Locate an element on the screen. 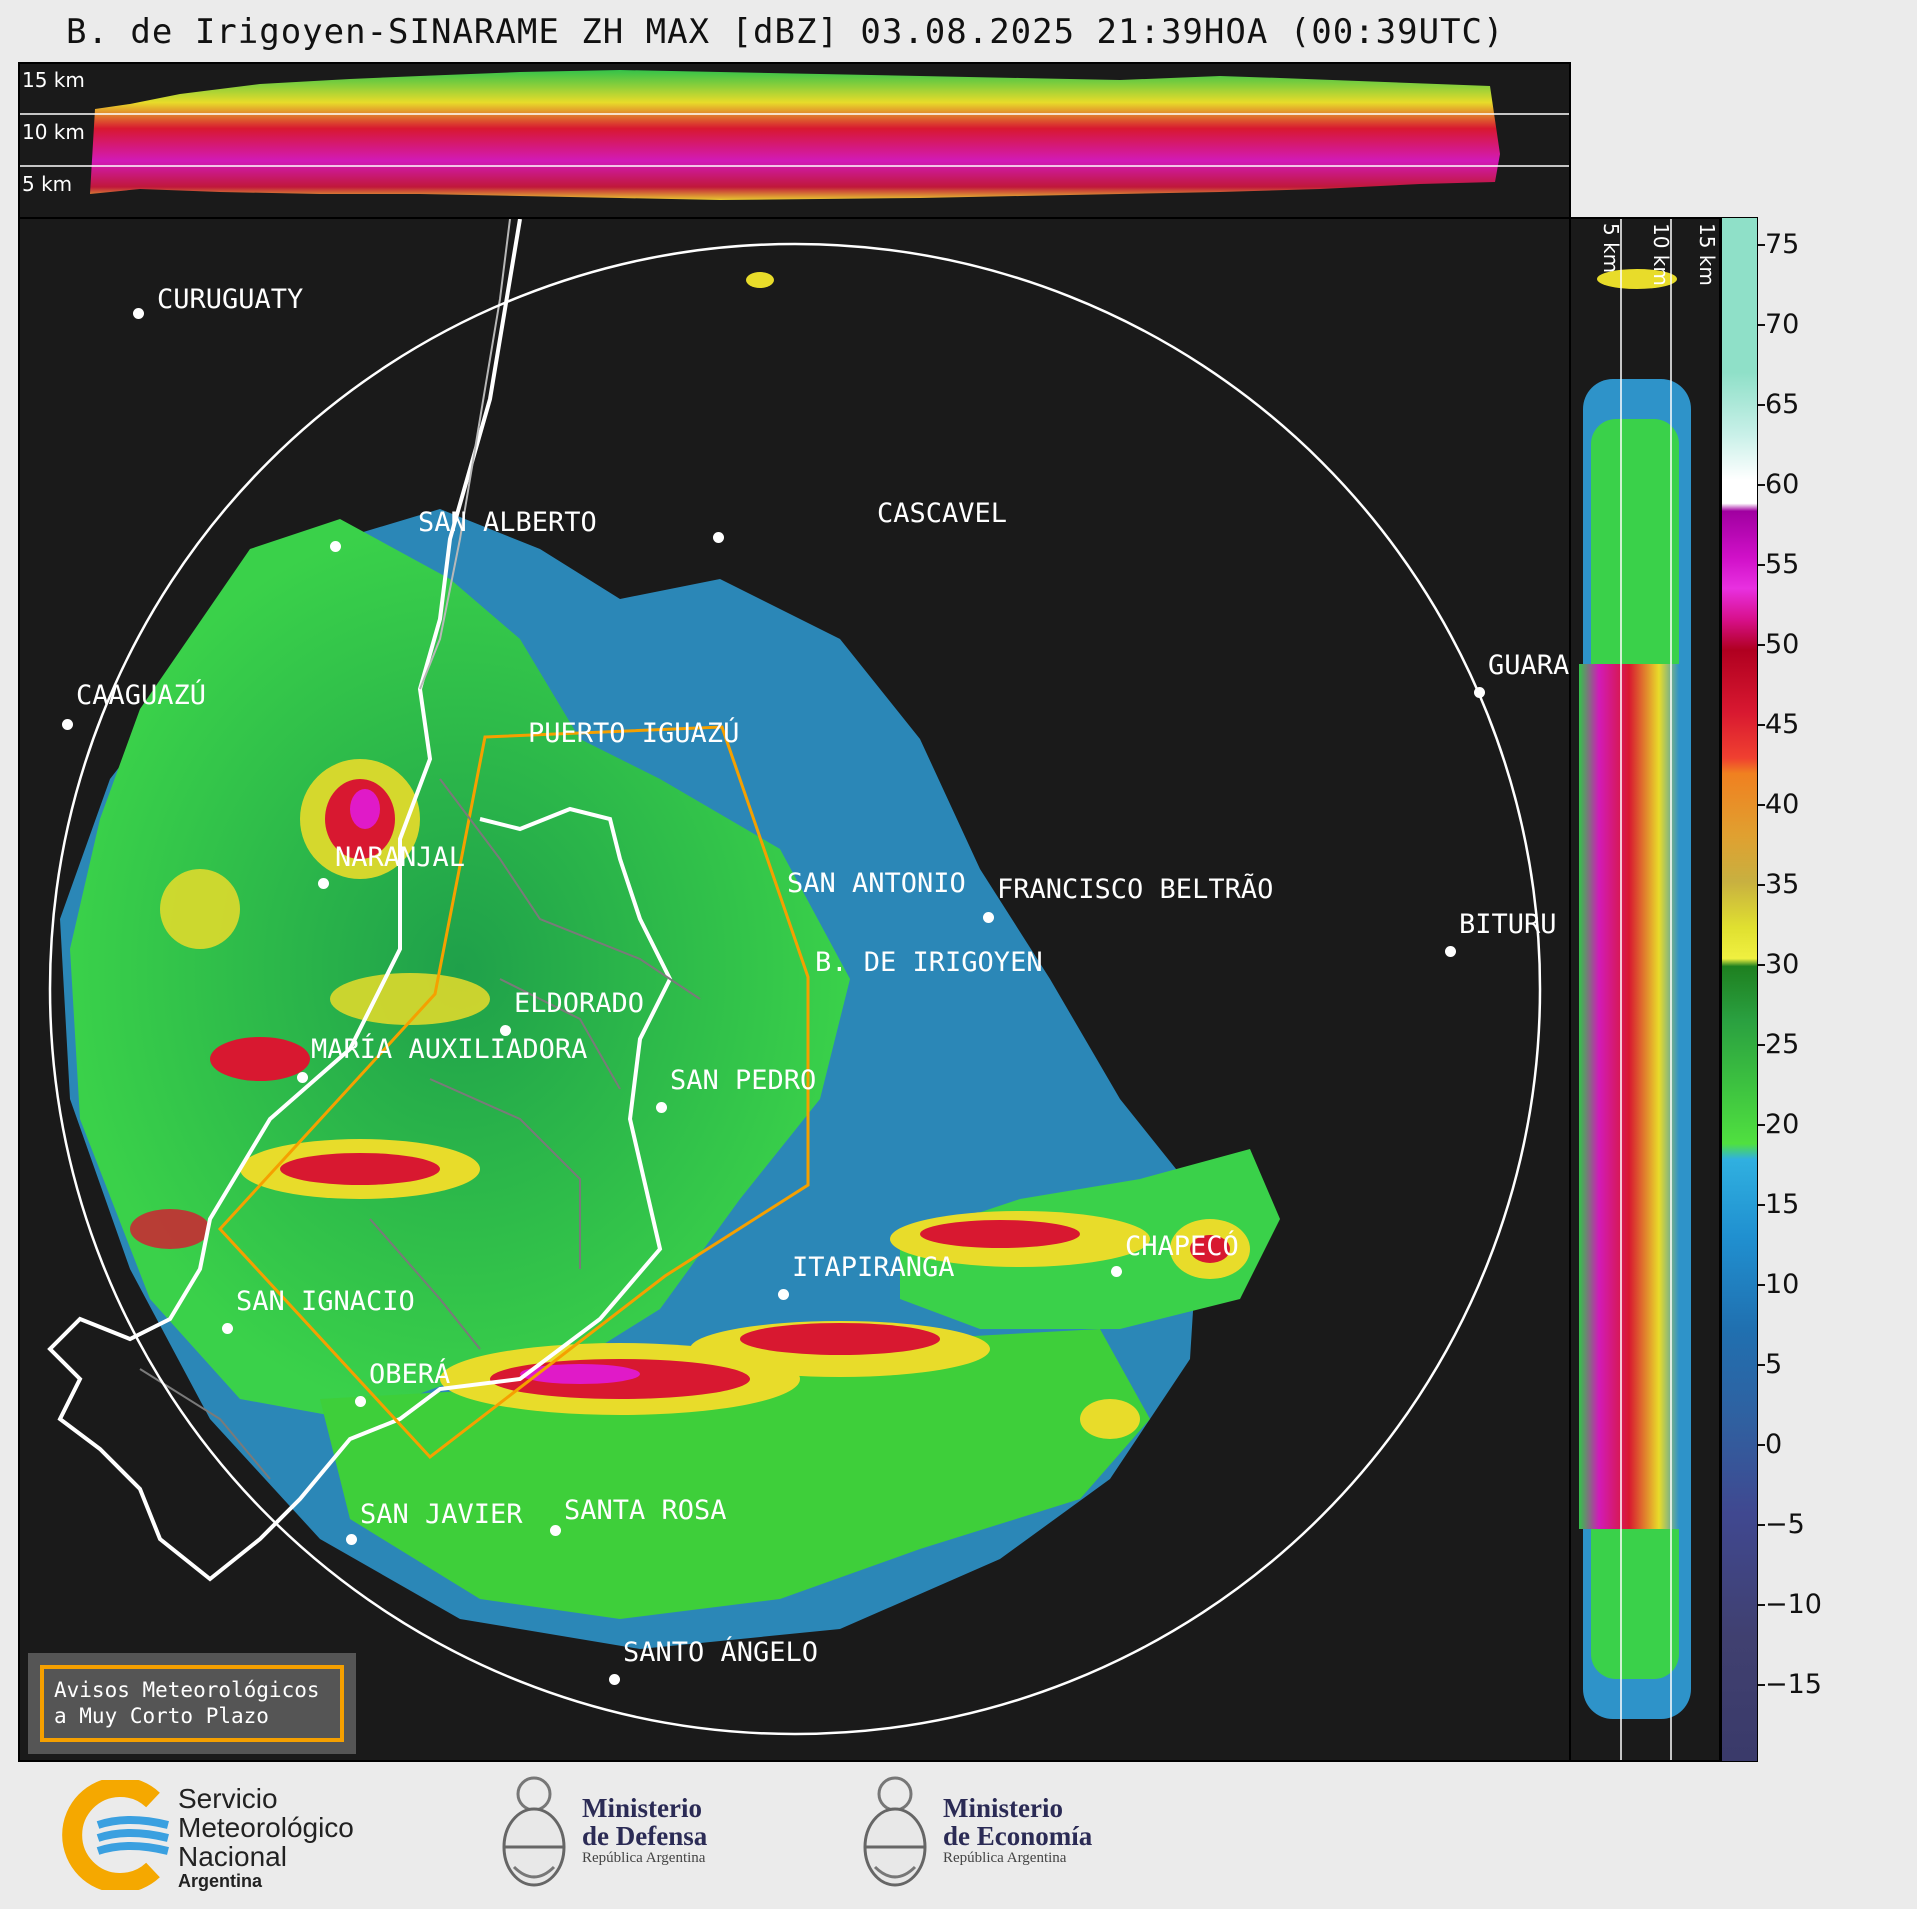  city-label-curuguaty: CURUGUATY is located at coordinates (230, 299).